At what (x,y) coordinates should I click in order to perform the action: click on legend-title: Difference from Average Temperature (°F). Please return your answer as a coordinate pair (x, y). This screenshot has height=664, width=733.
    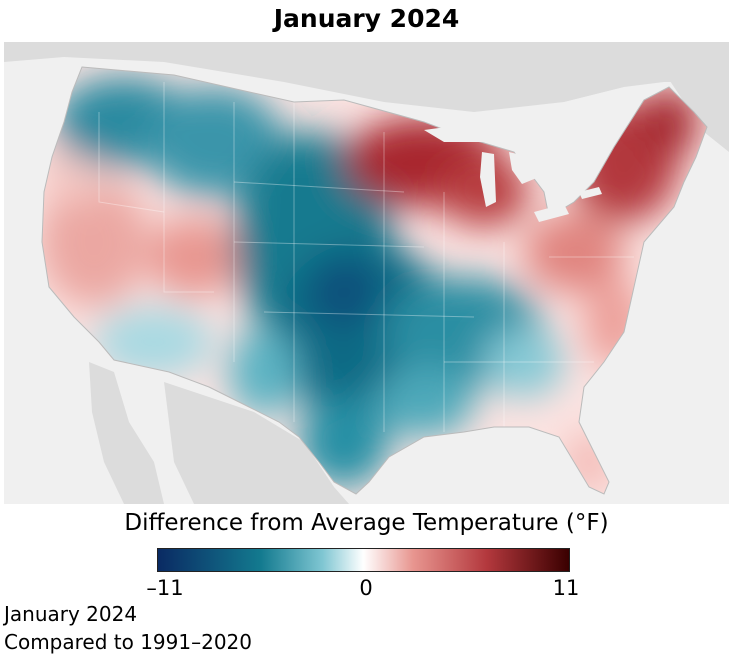
    Looking at the image, I should click on (366, 523).